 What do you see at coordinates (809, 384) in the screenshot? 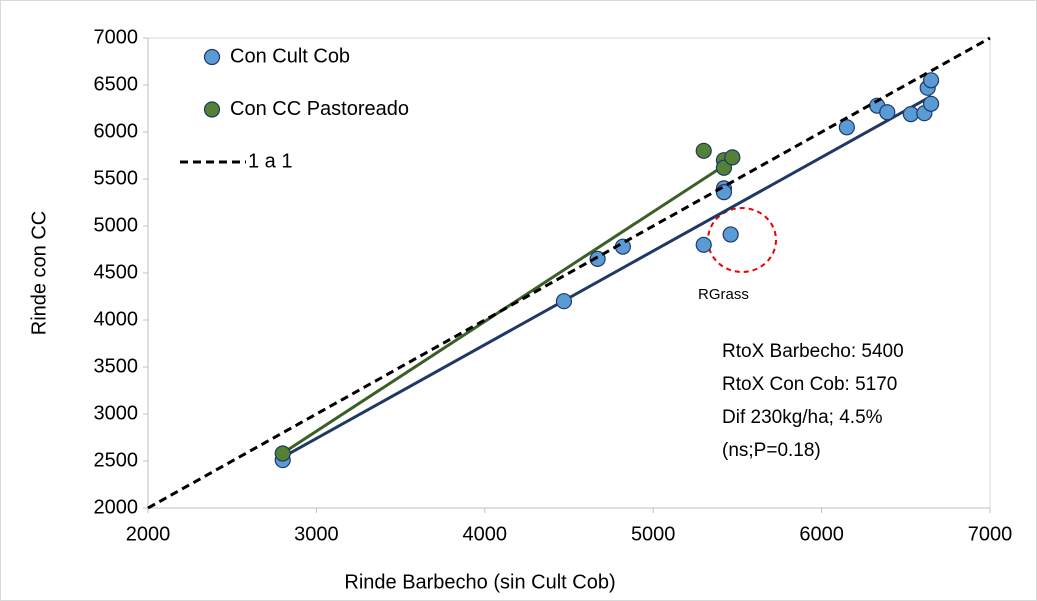
I see `annotation: RtoX Con Cob: 5170` at bounding box center [809, 384].